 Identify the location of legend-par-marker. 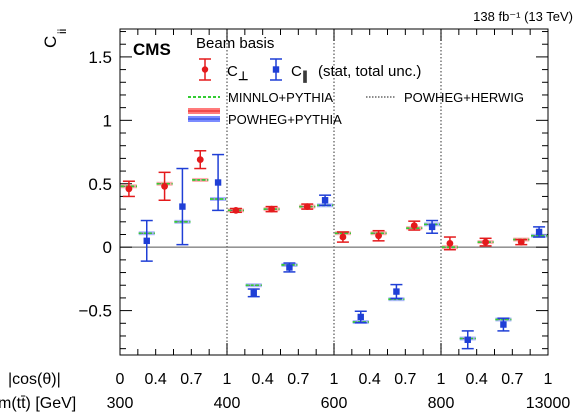
(276, 69).